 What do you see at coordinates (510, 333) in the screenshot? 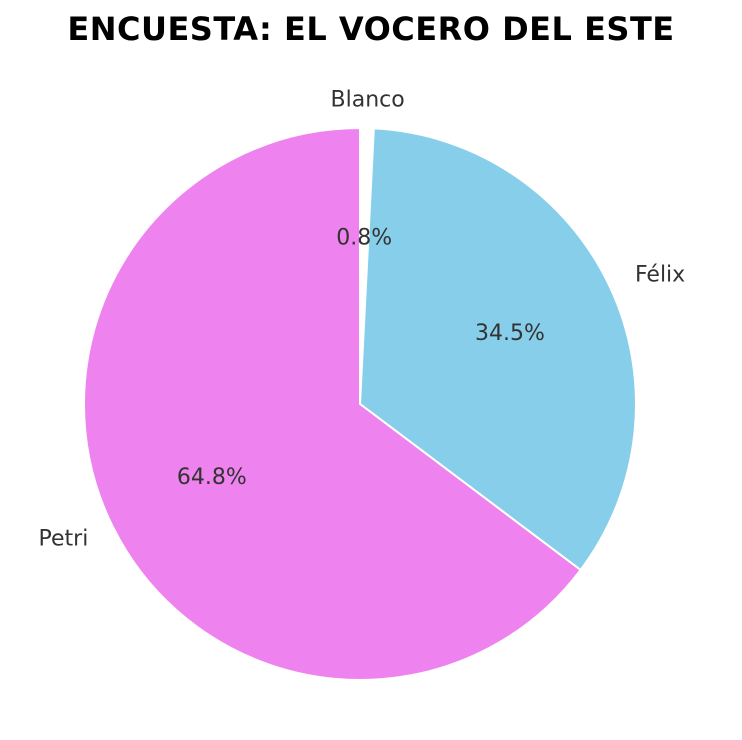
I see `slice-pct-label-f-lix: 34.5%` at bounding box center [510, 333].